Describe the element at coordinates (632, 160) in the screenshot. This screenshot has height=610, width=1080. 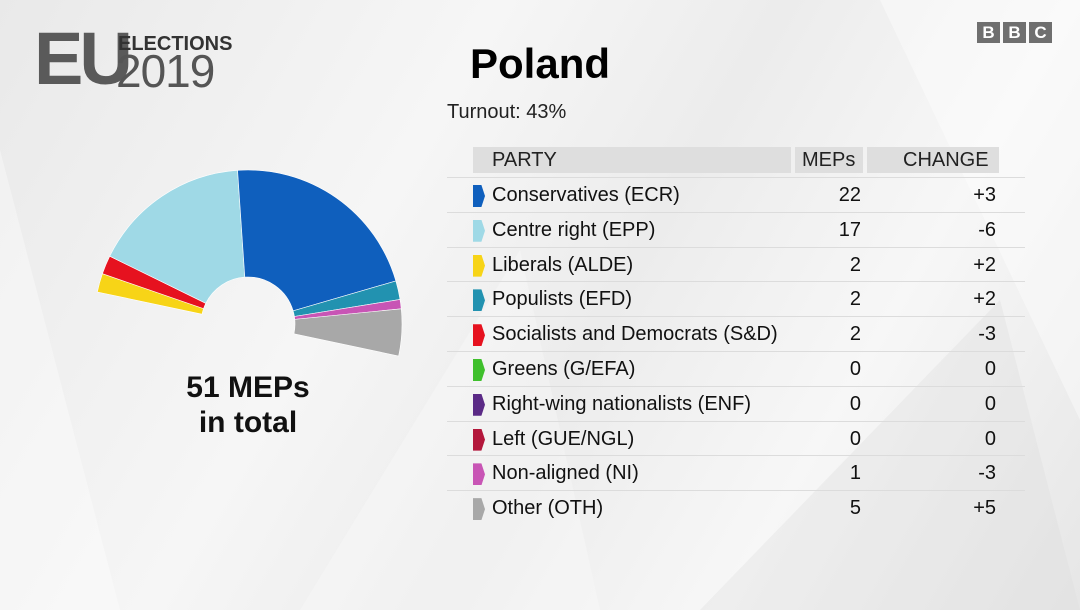
I see `header-bg-party` at that location.